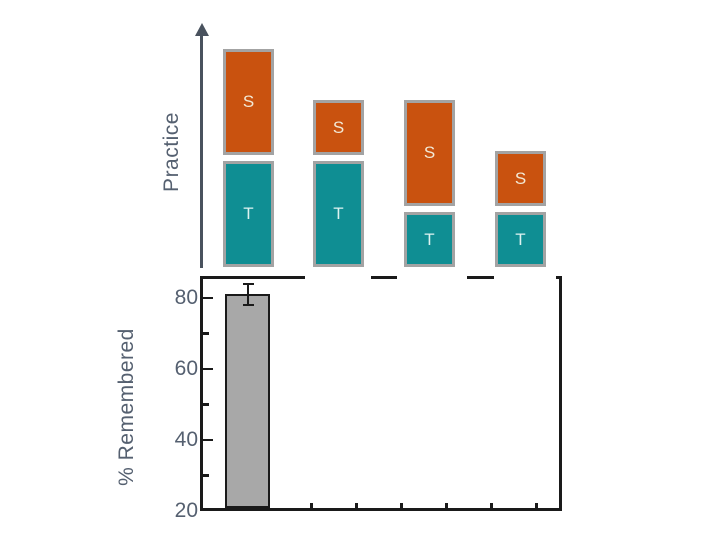 The width and height of the screenshot is (720, 540). What do you see at coordinates (247, 401) in the screenshot?
I see `remembered-bar` at bounding box center [247, 401].